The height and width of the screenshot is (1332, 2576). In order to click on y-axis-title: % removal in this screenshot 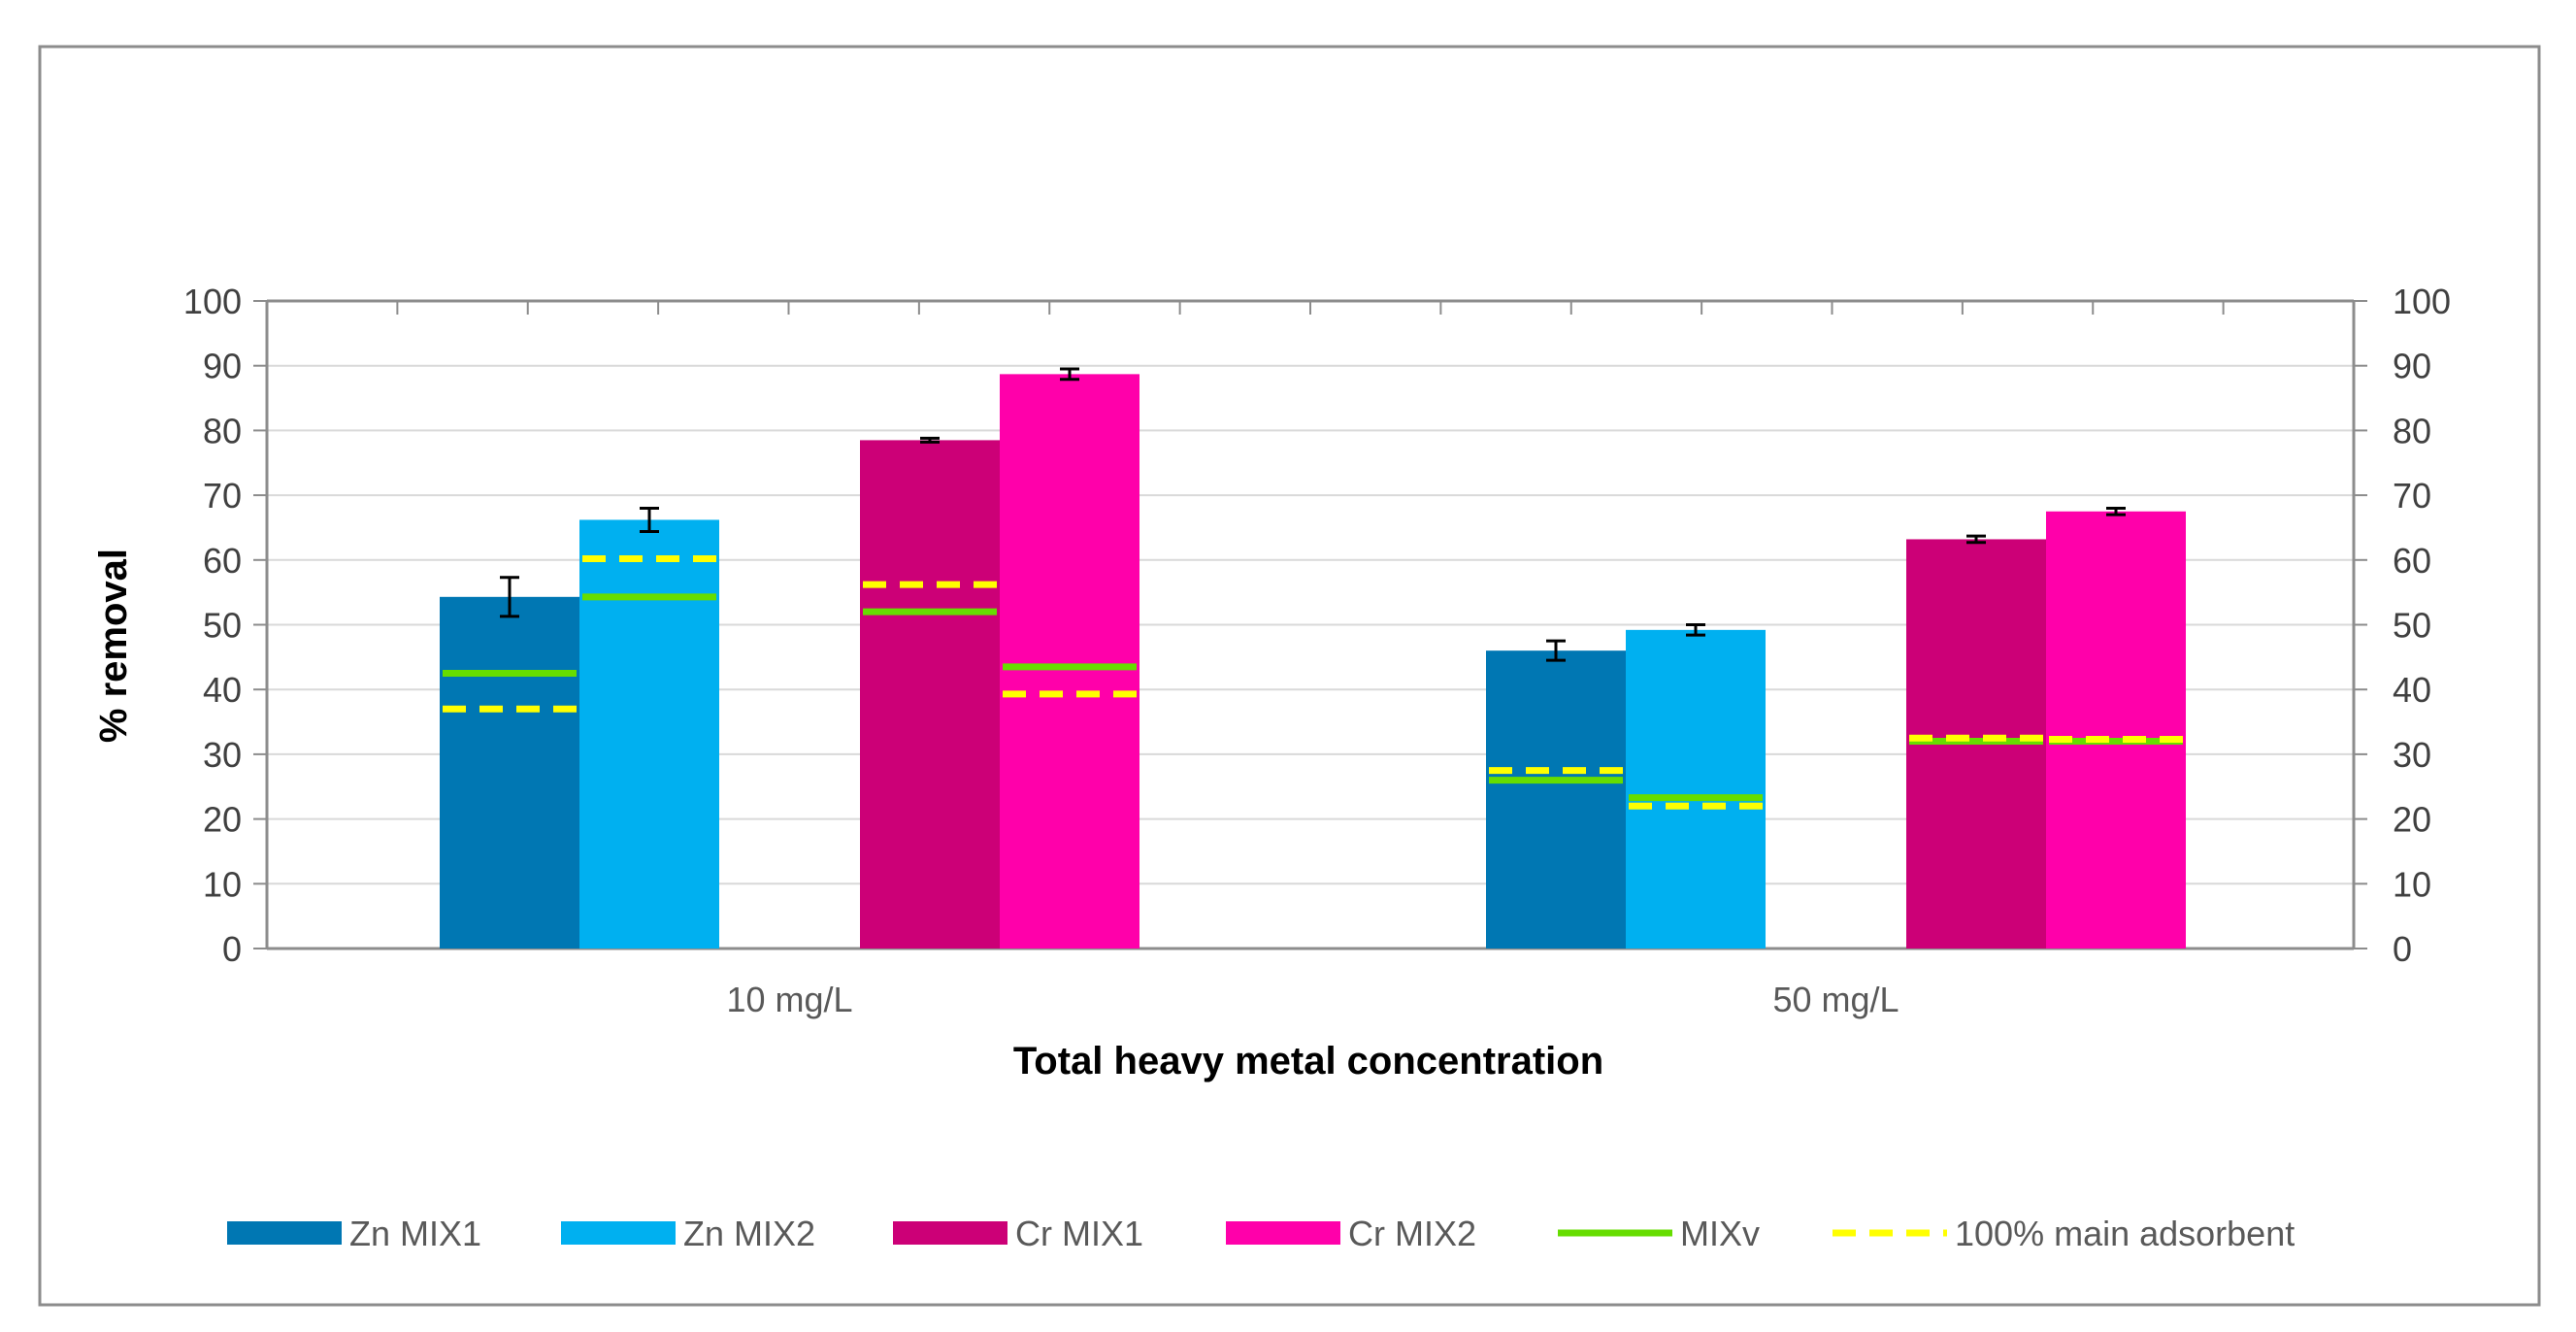, I will do `click(113, 646)`.